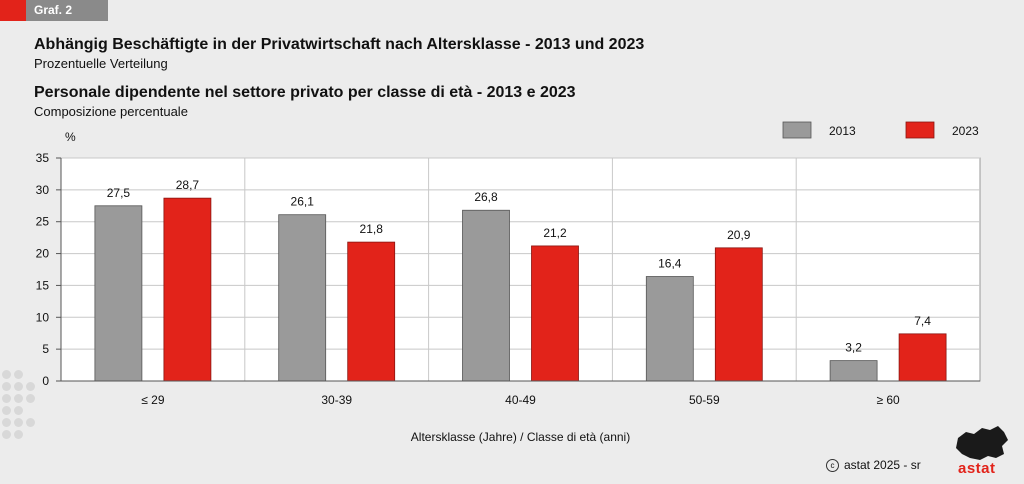 The height and width of the screenshot is (484, 1024). I want to click on chart-number-label: Graf. 2, so click(53, 10).